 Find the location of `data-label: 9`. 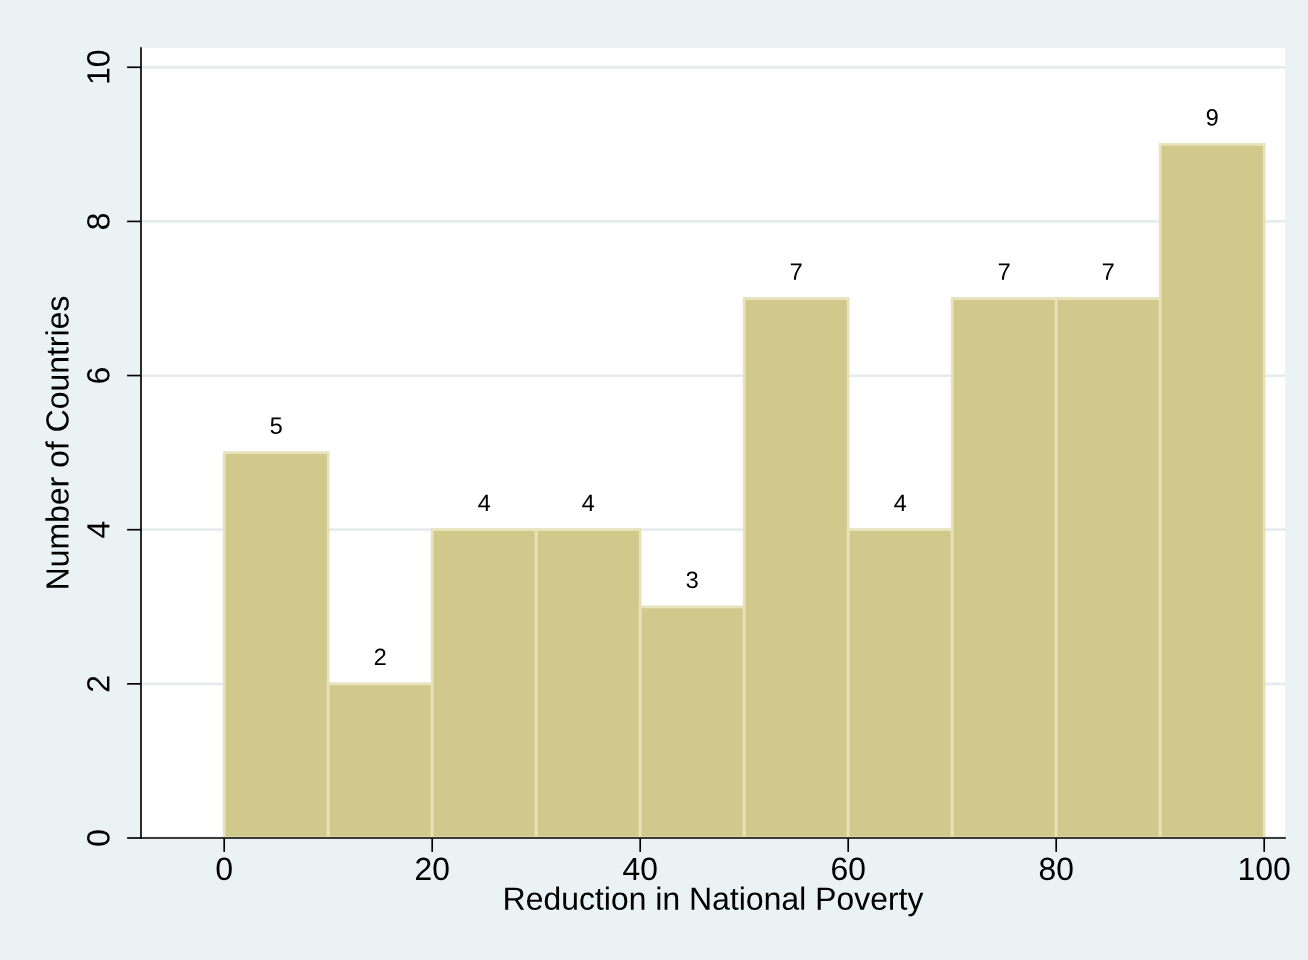

data-label: 9 is located at coordinates (1212, 117).